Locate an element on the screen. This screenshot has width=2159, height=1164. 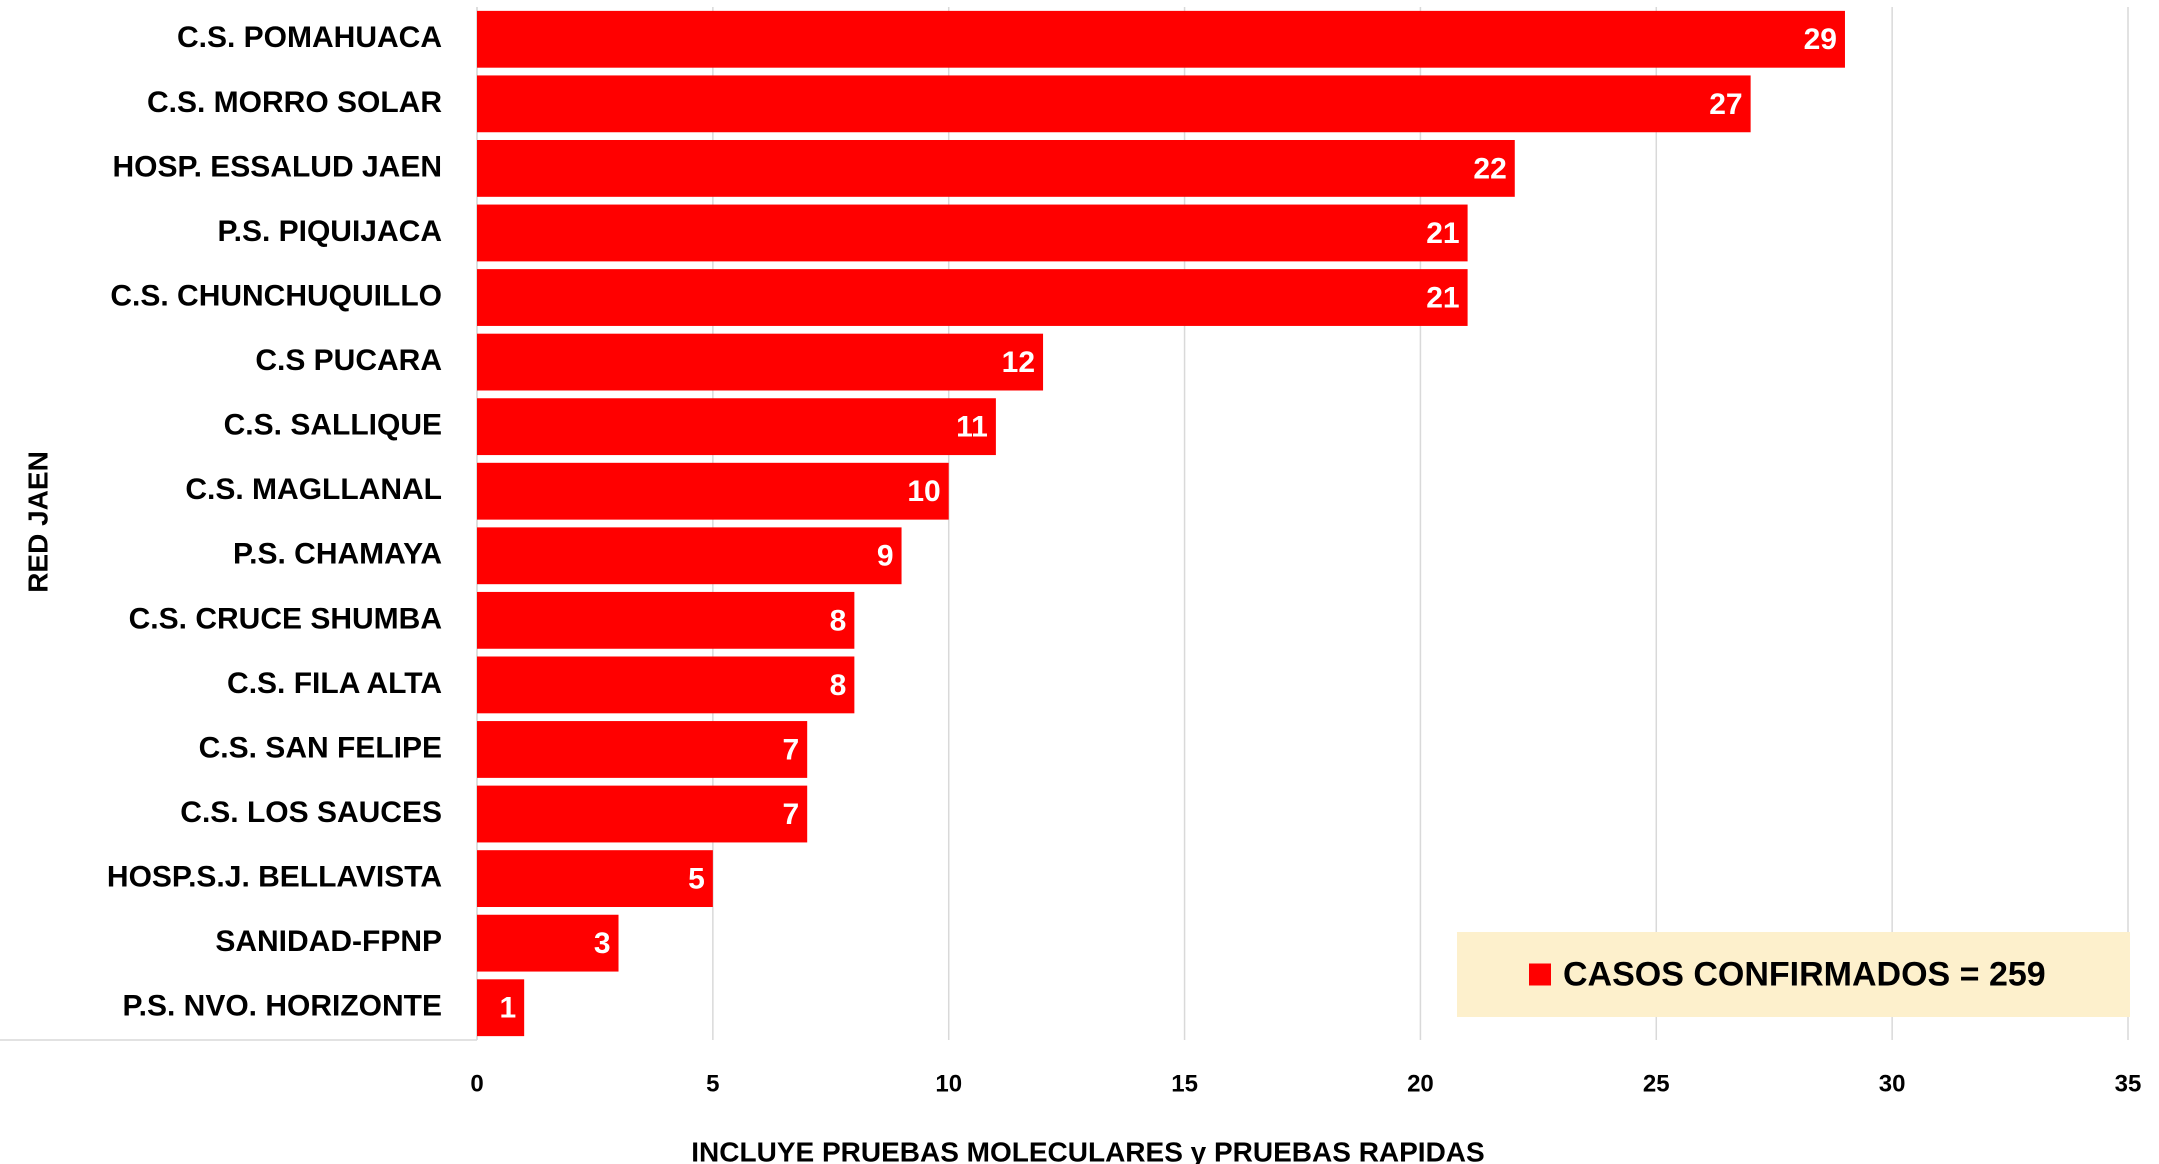
y-tick-label: P.S. NVO. HORIZONTE is located at coordinates (283, 1006).